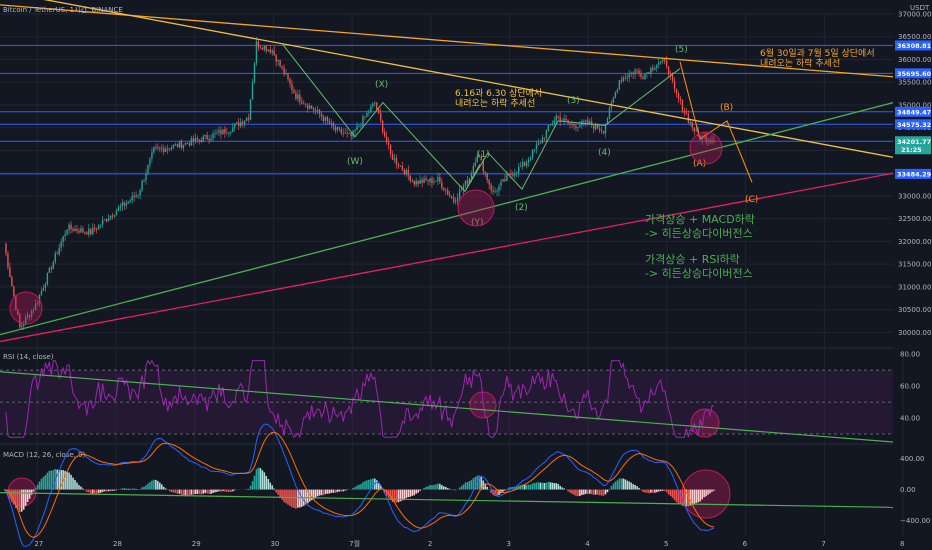 The image size is (932, 550). What do you see at coordinates (495, 103) in the screenshot?
I see `note-downtrend-1: 내려오는 하락 추세선` at bounding box center [495, 103].